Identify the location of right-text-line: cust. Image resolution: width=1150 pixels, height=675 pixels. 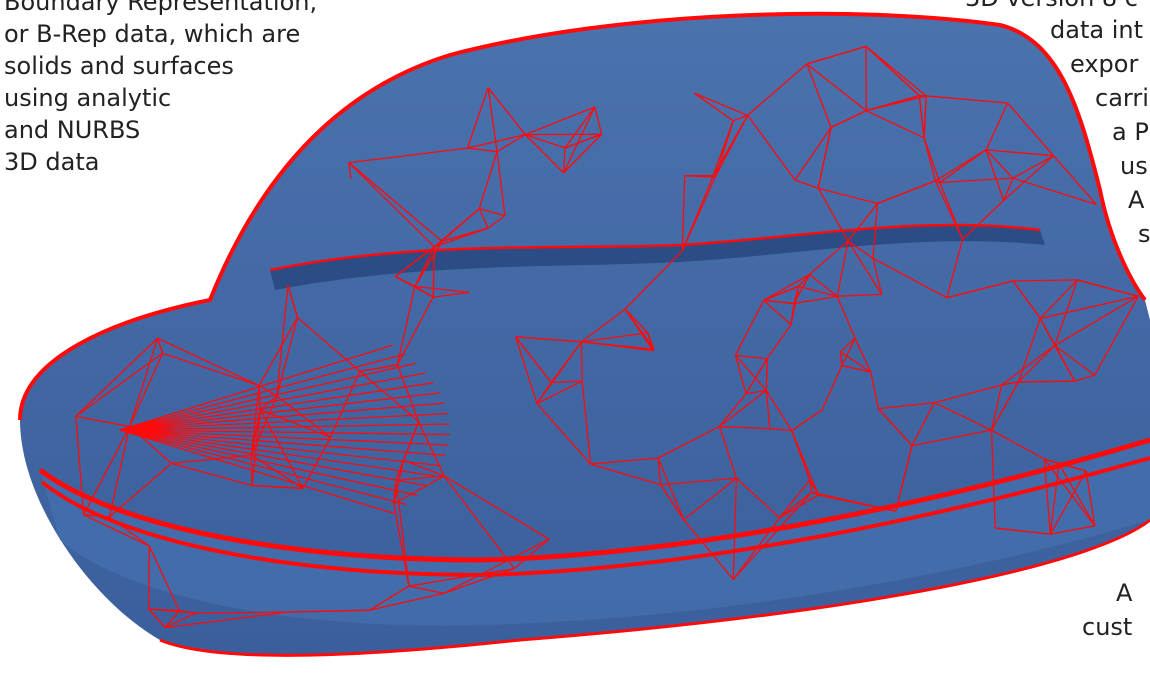
(1107, 627).